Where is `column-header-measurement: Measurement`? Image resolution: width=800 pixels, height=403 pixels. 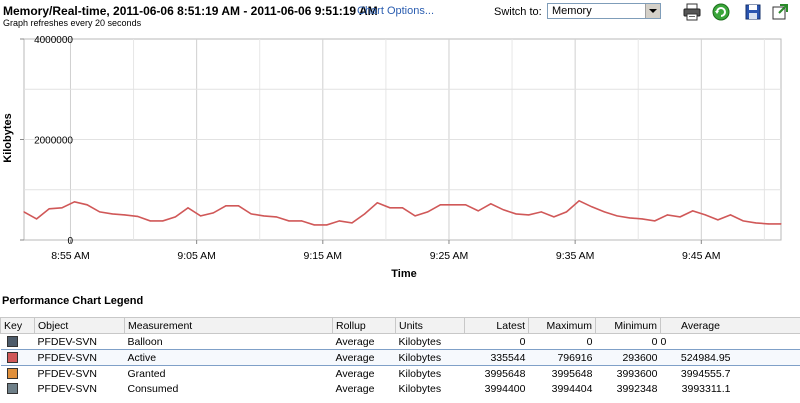
column-header-measurement: Measurement is located at coordinates (228, 325).